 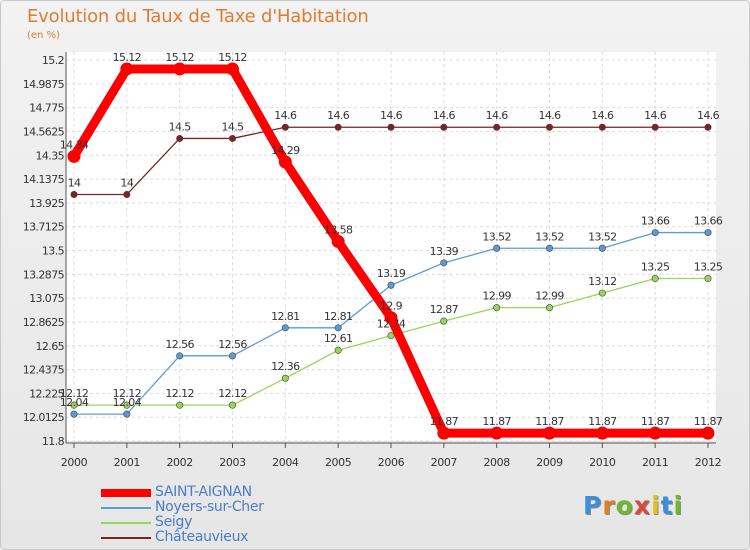 I want to click on x-tick-label: 2008, so click(x=496, y=462).